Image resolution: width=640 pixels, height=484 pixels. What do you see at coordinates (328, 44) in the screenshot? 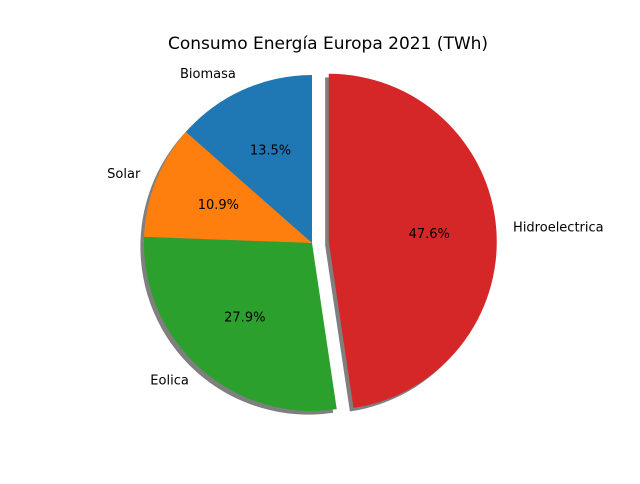
I see `chart-title: Consumo Energía Europa 2021 (TWh)` at bounding box center [328, 44].